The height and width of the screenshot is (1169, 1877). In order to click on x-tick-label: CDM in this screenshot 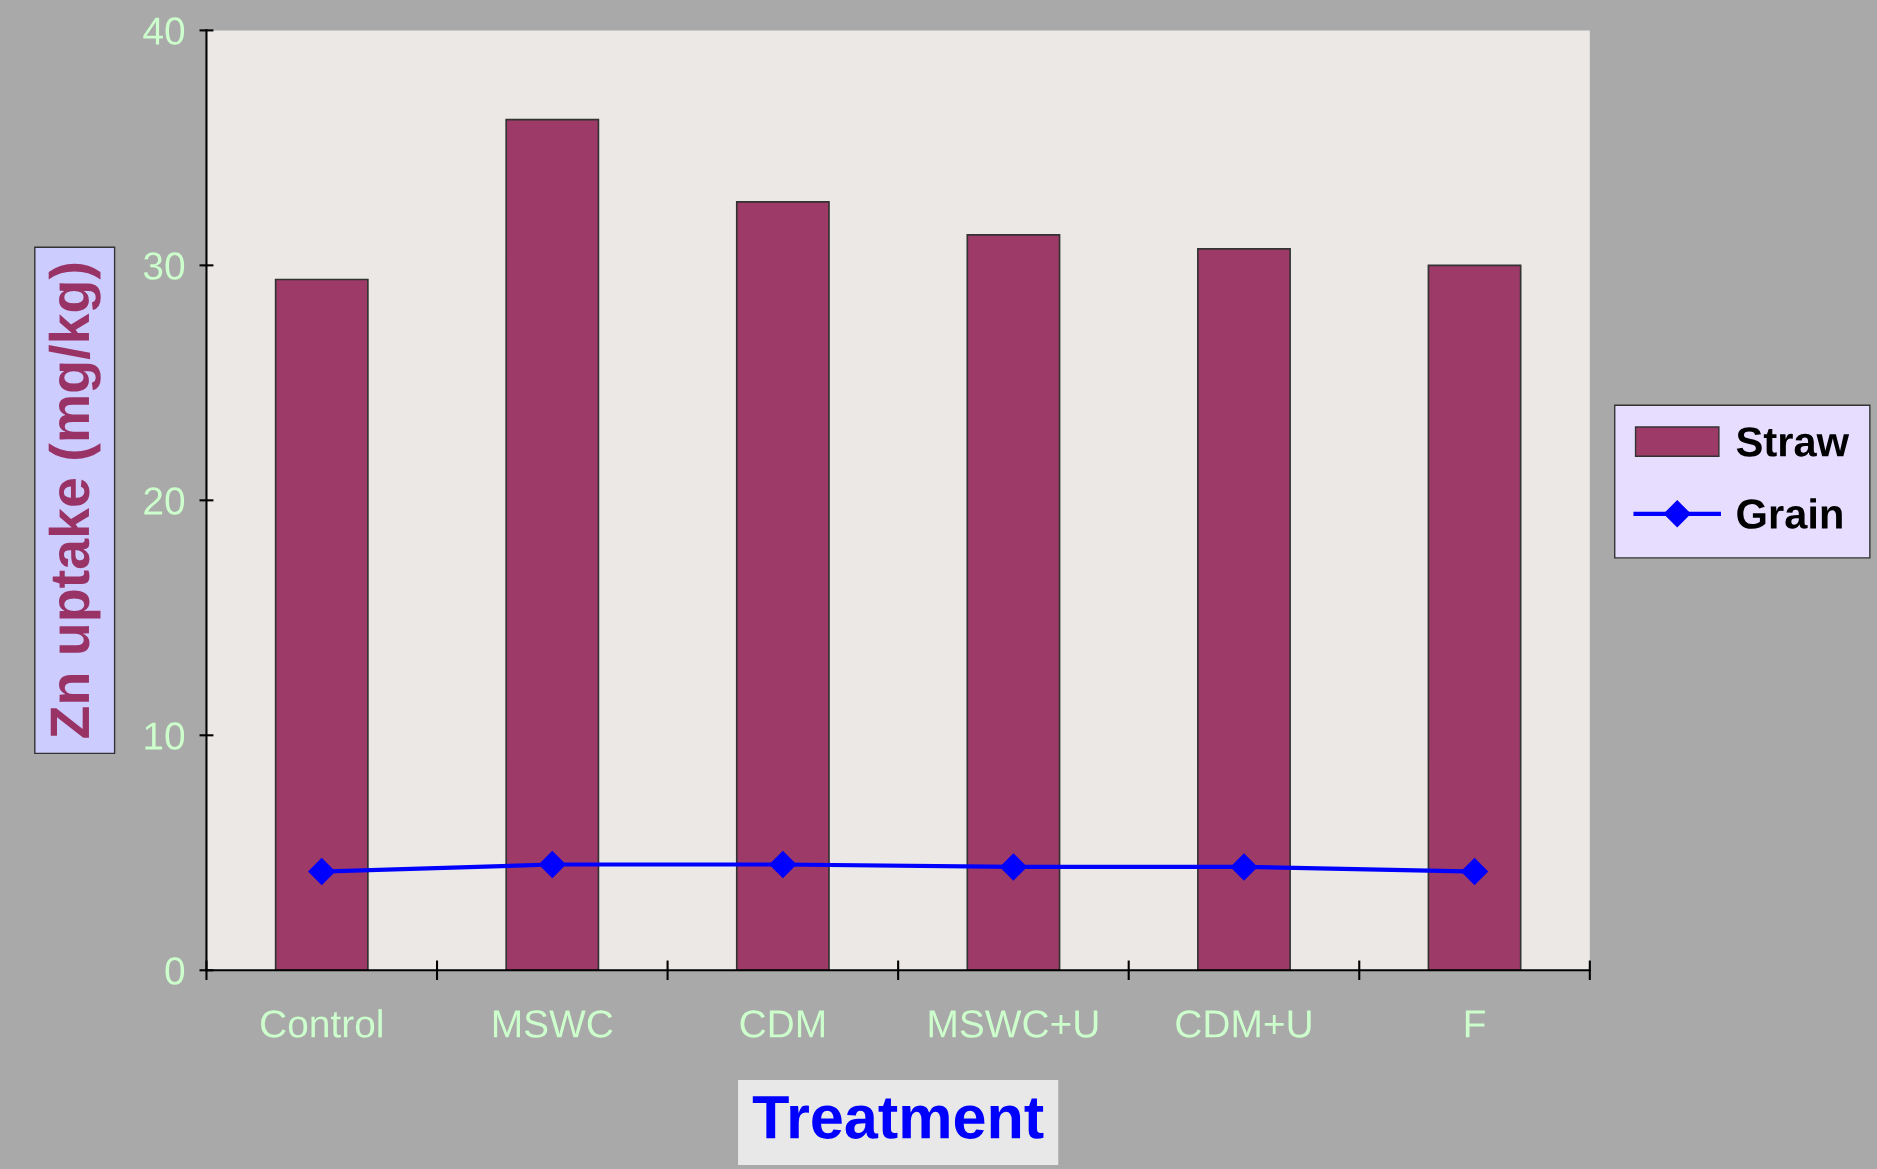, I will do `click(782, 1024)`.